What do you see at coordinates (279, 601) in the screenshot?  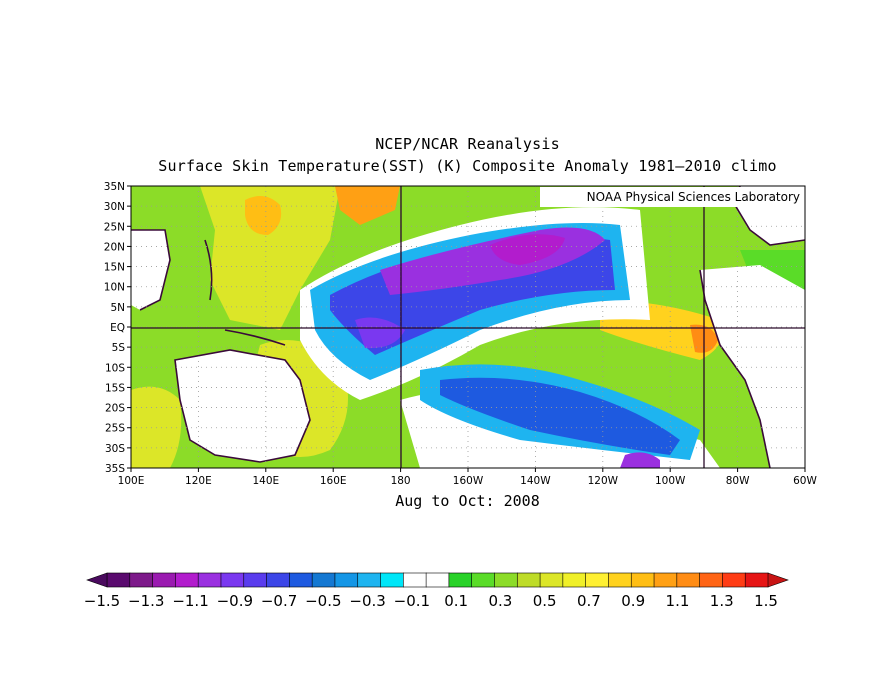 I see `colorbar-label: −0.7` at bounding box center [279, 601].